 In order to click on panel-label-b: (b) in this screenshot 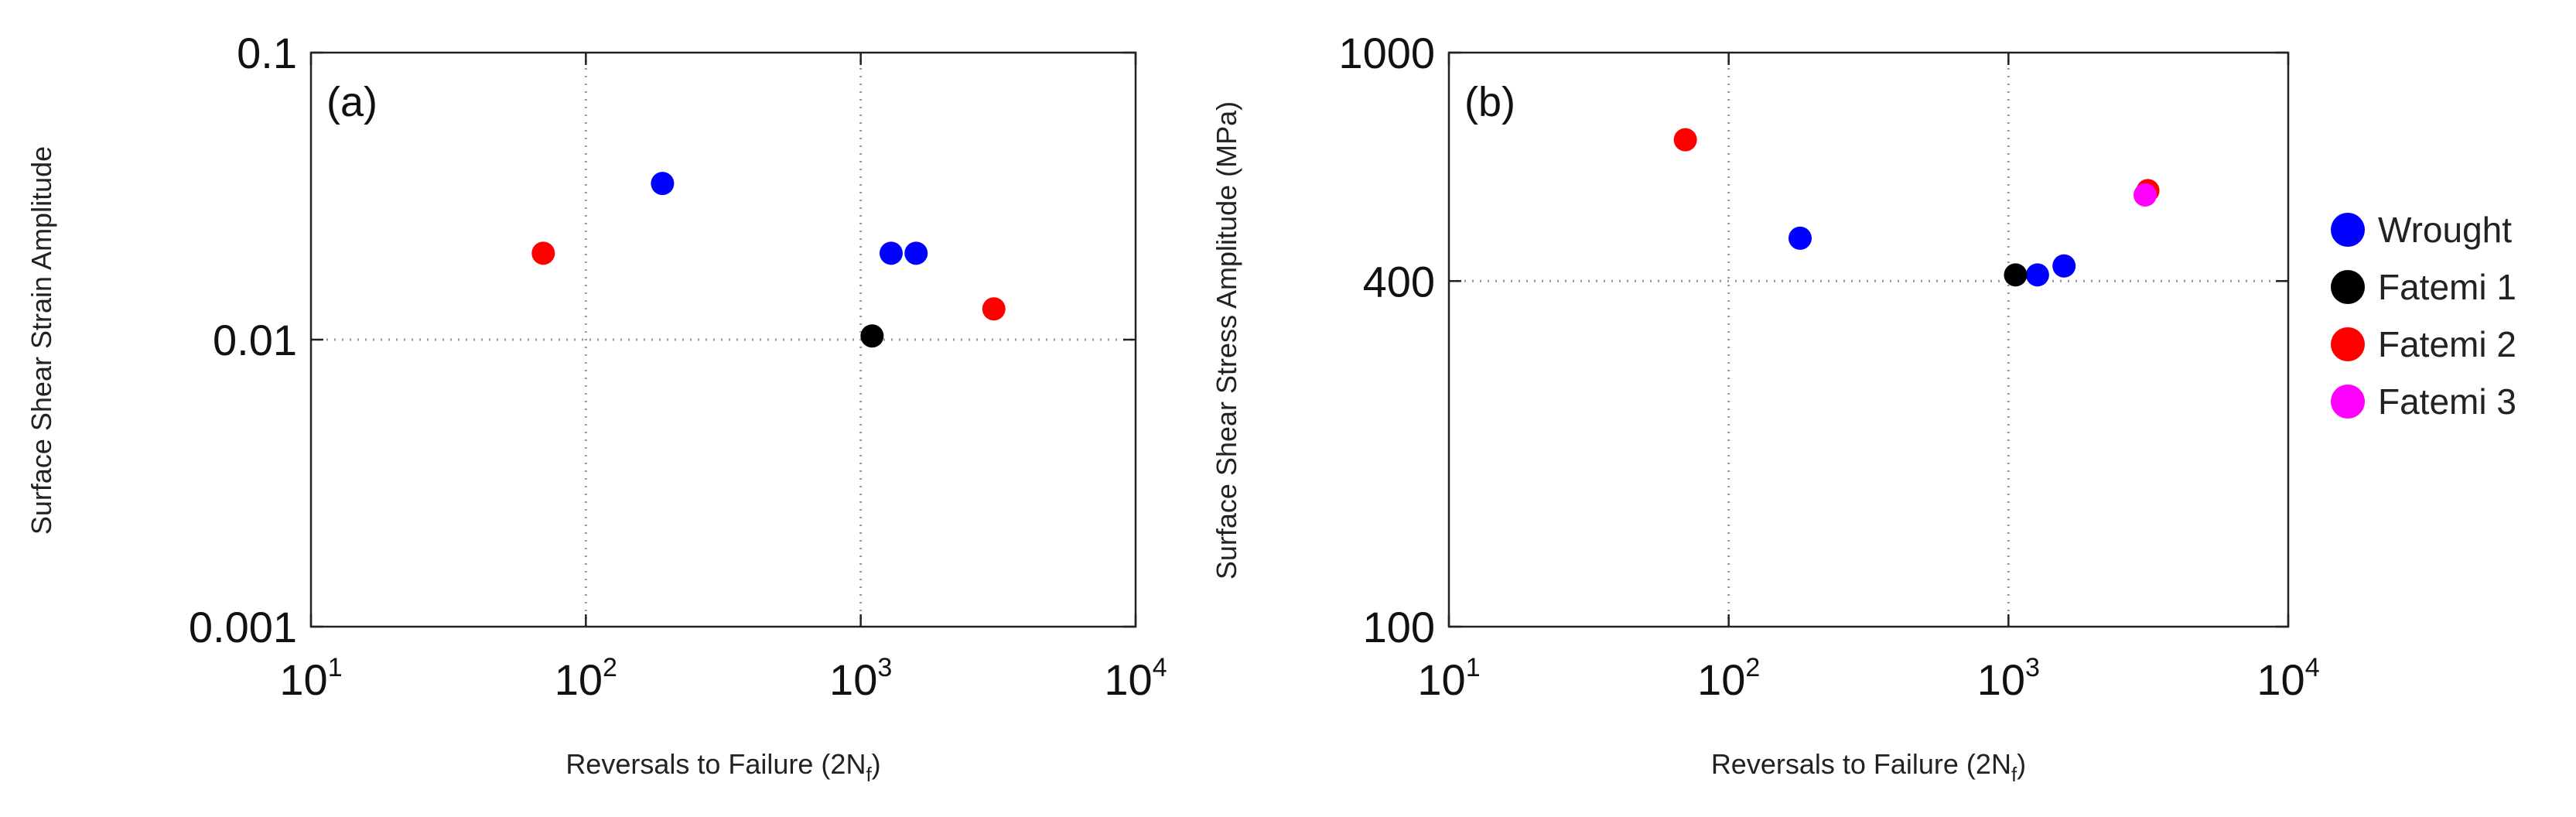, I will do `click(1489, 102)`.